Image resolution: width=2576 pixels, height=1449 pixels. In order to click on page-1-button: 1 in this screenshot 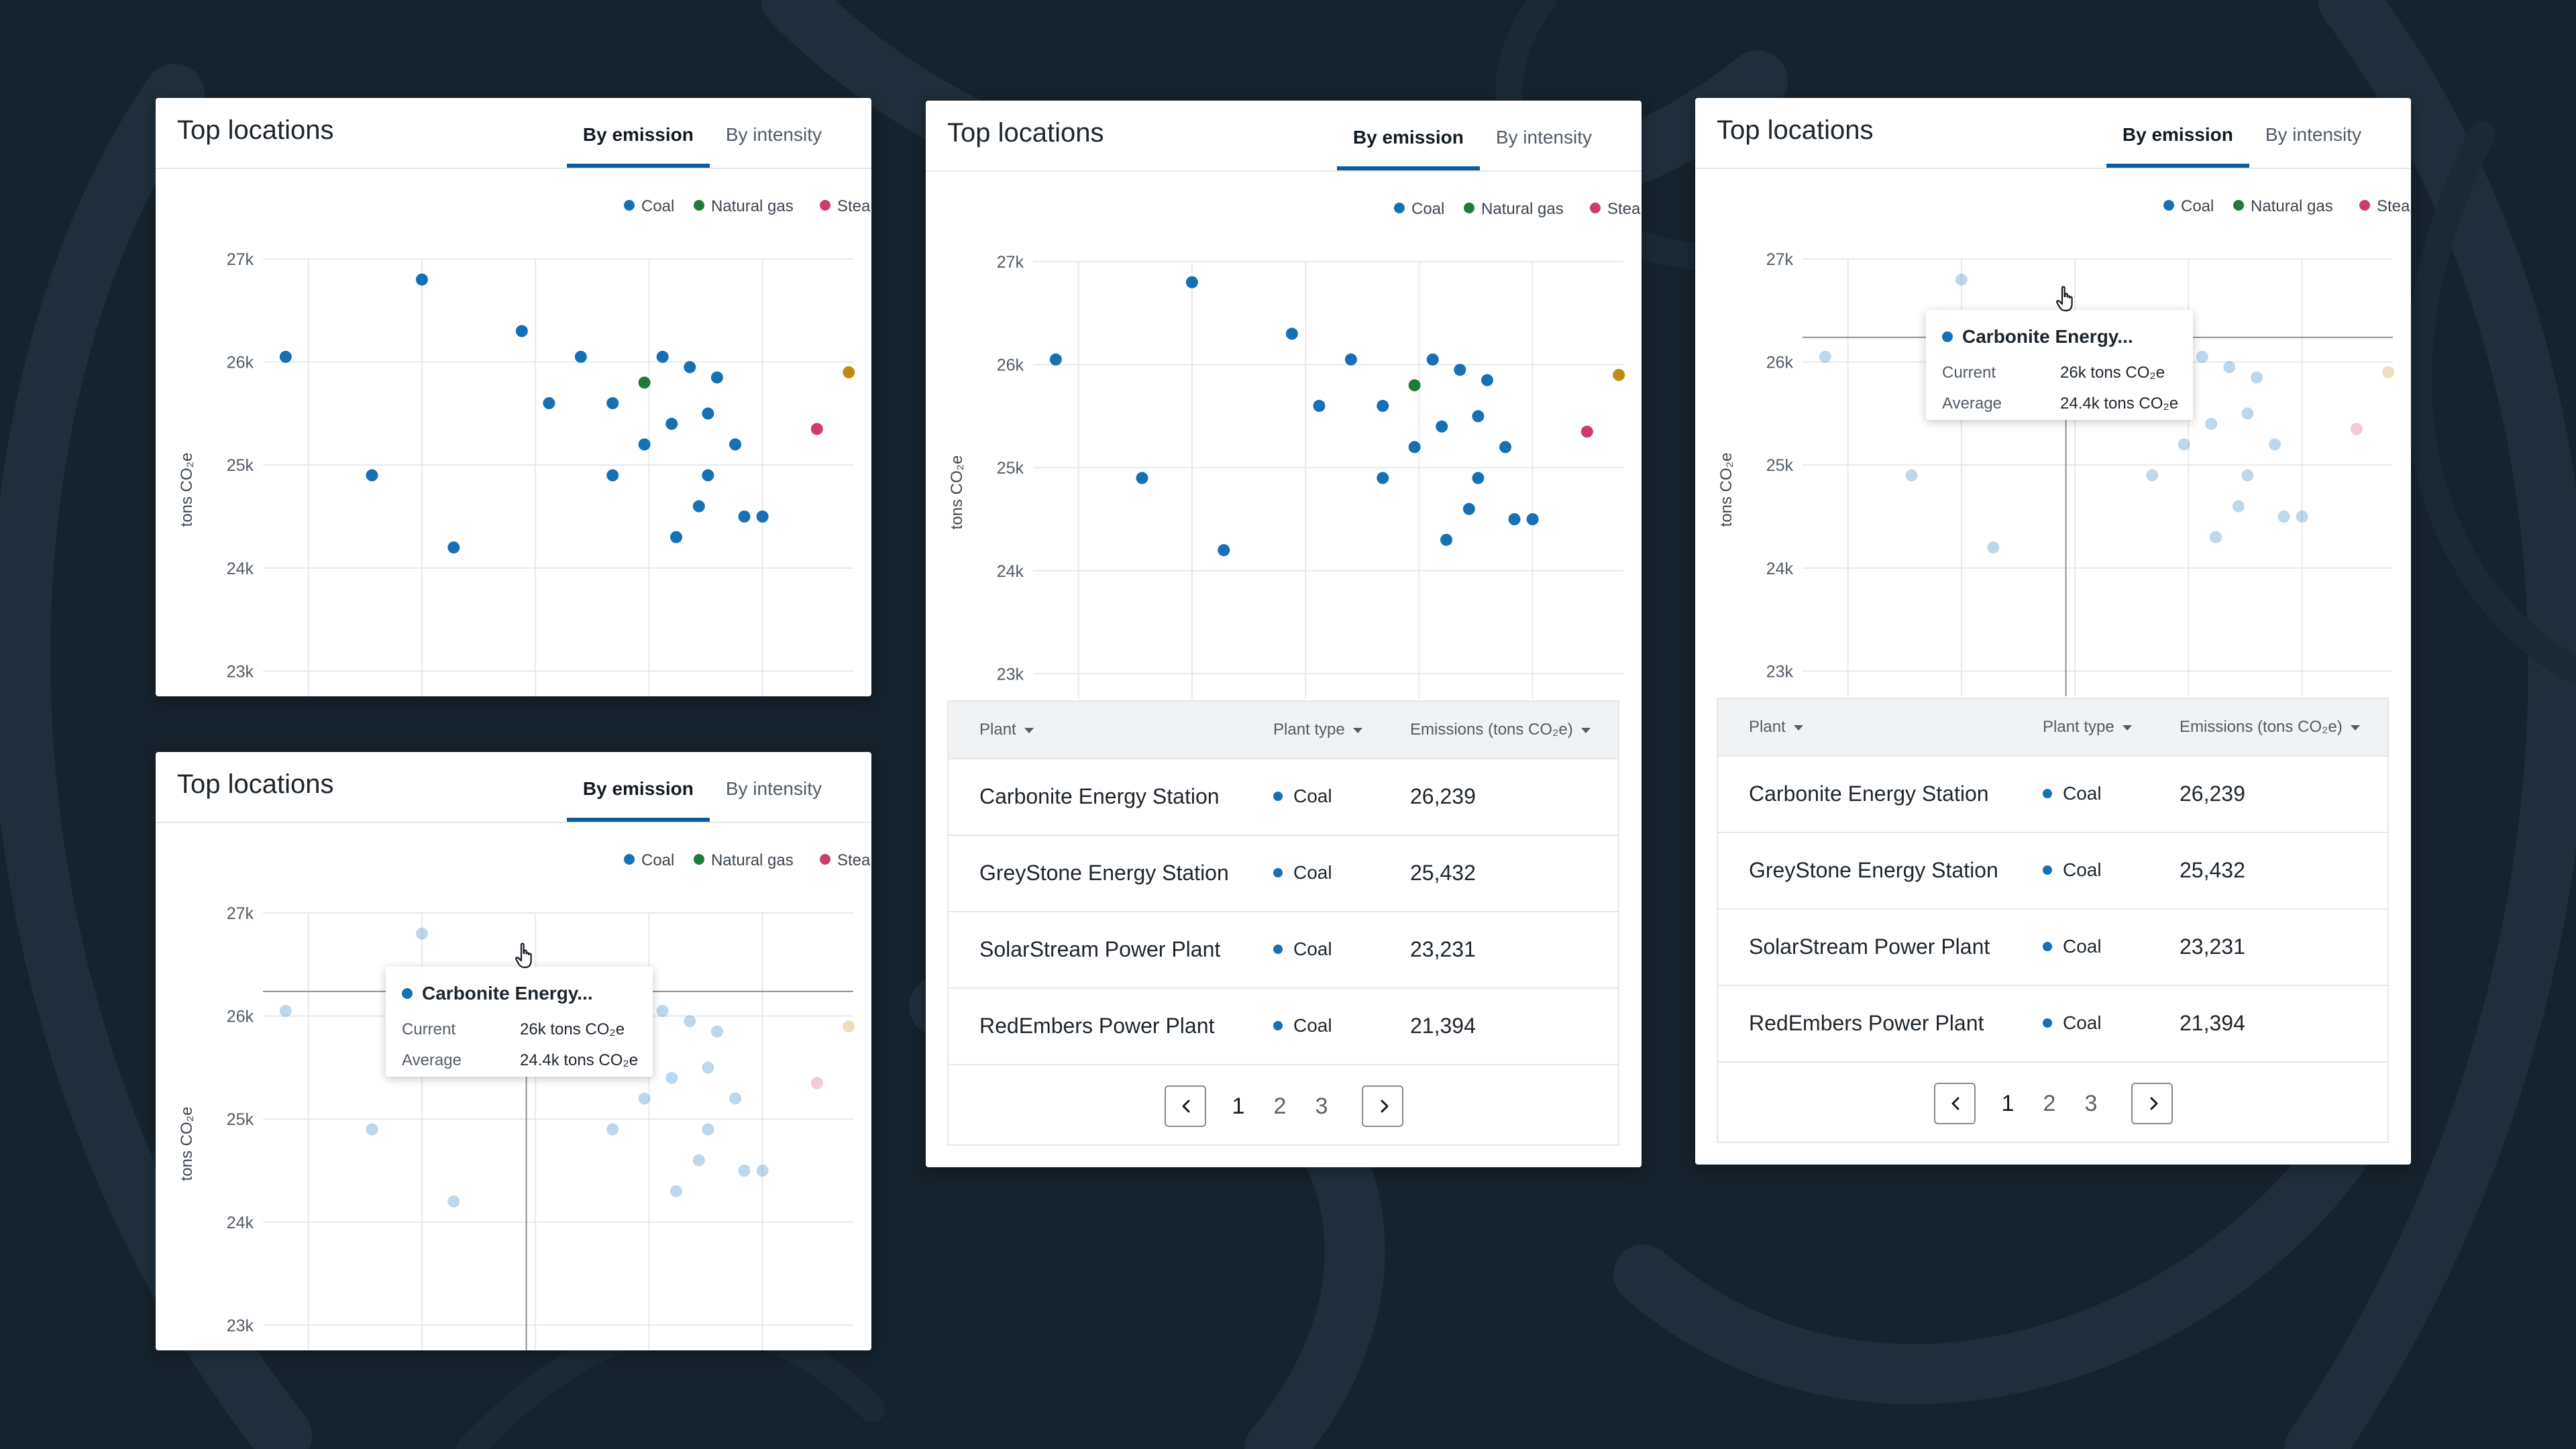, I will do `click(1238, 1106)`.